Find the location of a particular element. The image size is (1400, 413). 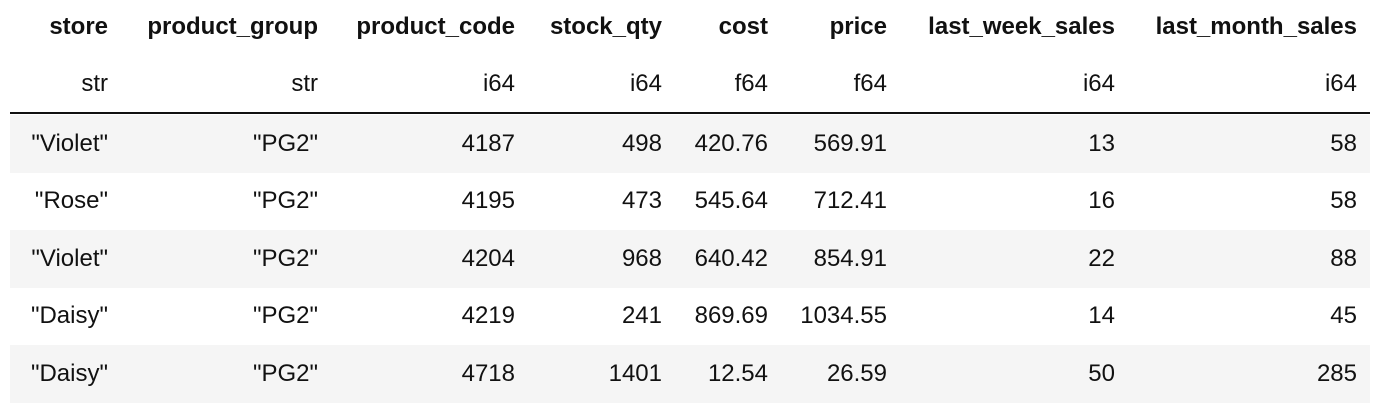

table-cell: 88 is located at coordinates (1343, 258).